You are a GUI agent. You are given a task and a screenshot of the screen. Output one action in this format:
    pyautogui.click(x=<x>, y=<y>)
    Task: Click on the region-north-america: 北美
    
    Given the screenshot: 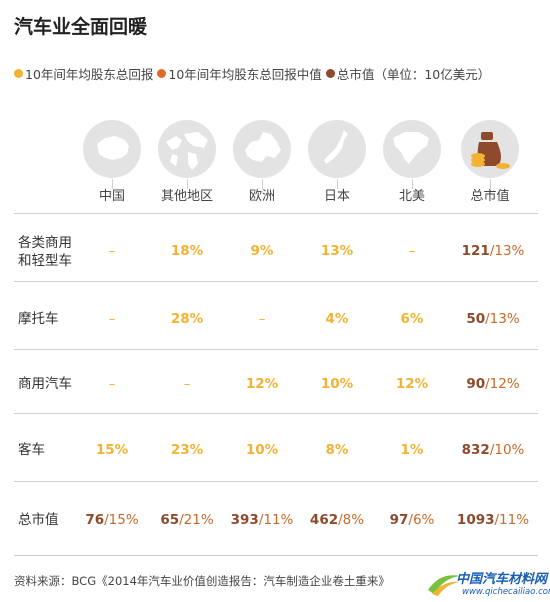 What is the action you would take?
    pyautogui.click(x=412, y=162)
    